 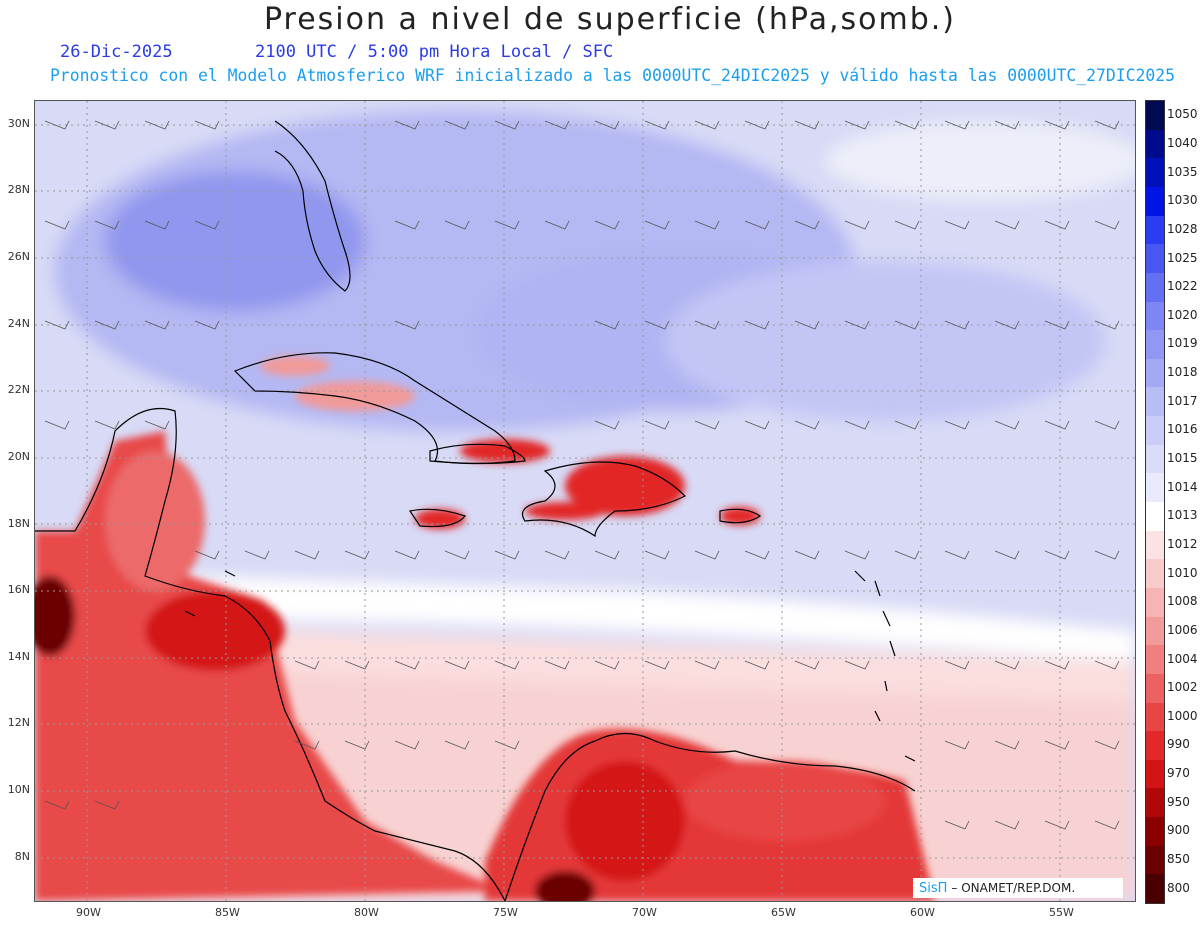 What do you see at coordinates (88, 912) in the screenshot?
I see `lon-label-90w: 90W` at bounding box center [88, 912].